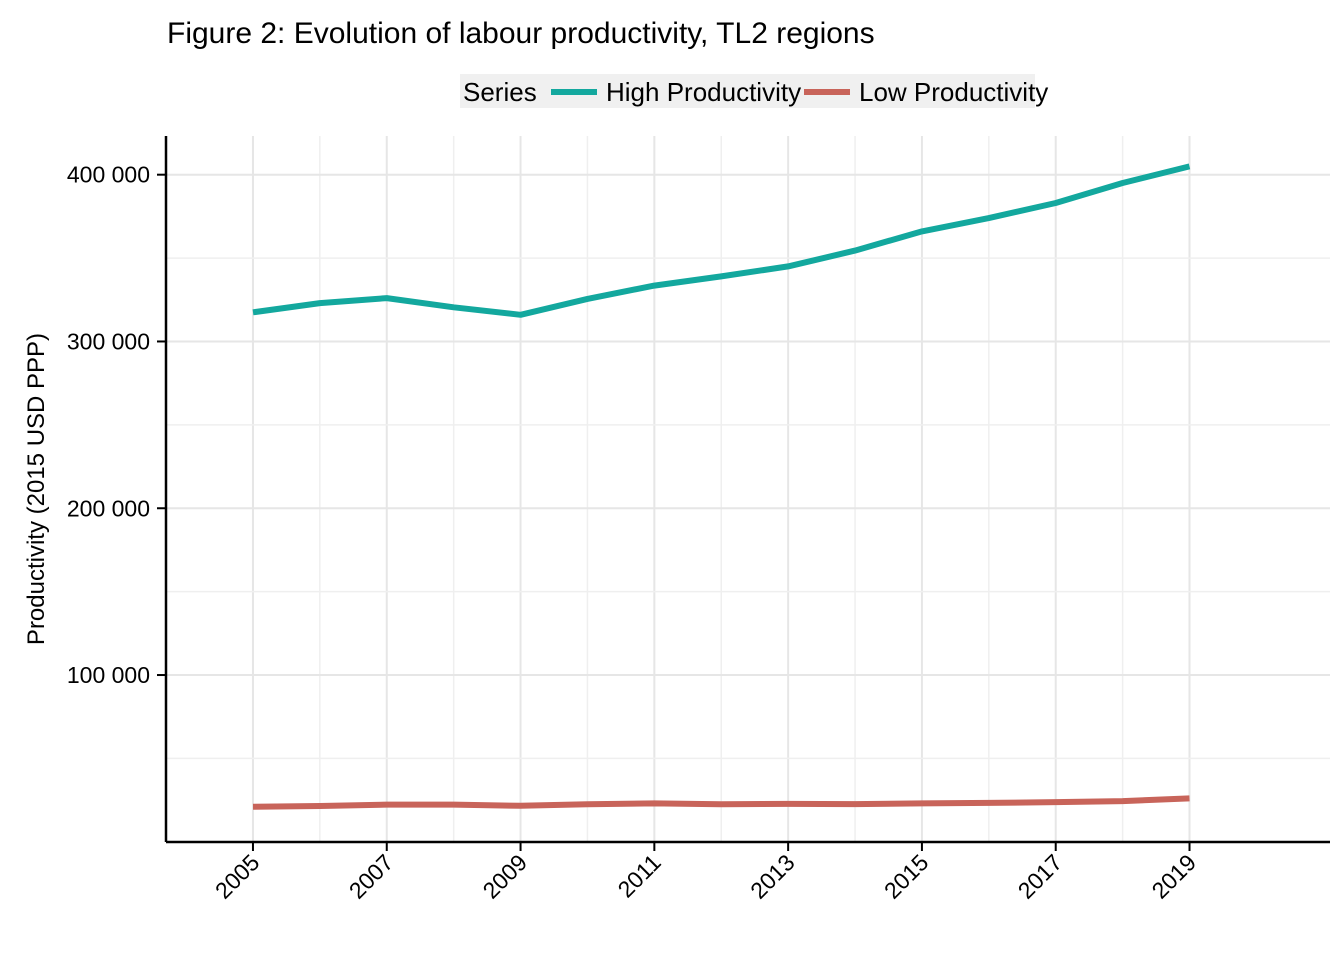 This screenshot has width=1344, height=960. What do you see at coordinates (36, 489) in the screenshot?
I see `y-axis-label: Productivity (2015 USD PPP)` at bounding box center [36, 489].